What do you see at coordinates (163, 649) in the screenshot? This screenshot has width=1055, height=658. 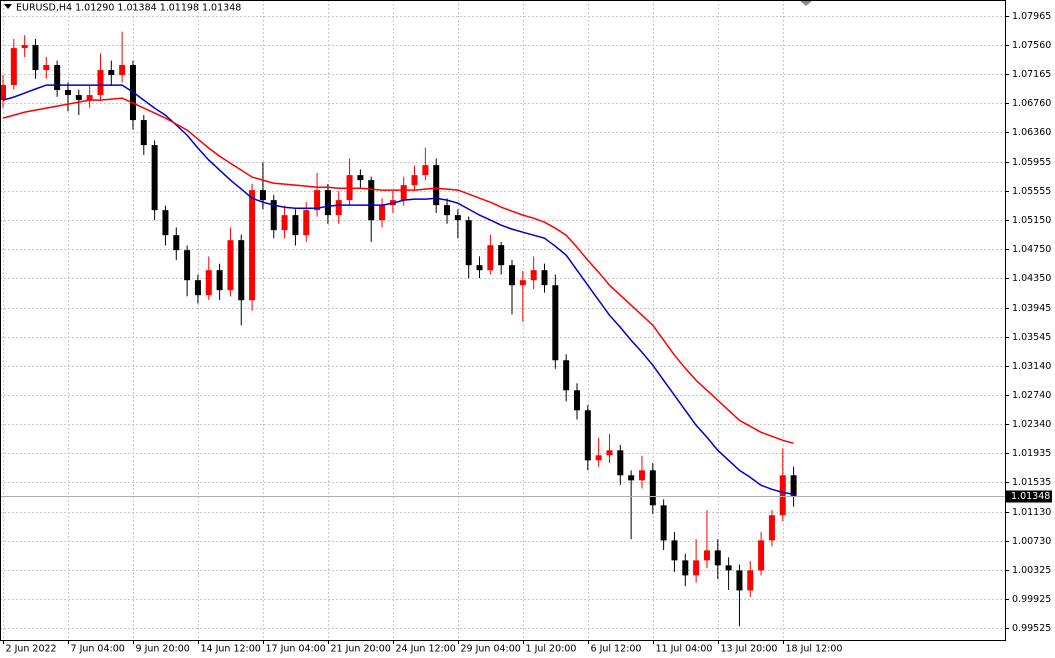 I see `x-tick-label: 9 Jun 20:00` at bounding box center [163, 649].